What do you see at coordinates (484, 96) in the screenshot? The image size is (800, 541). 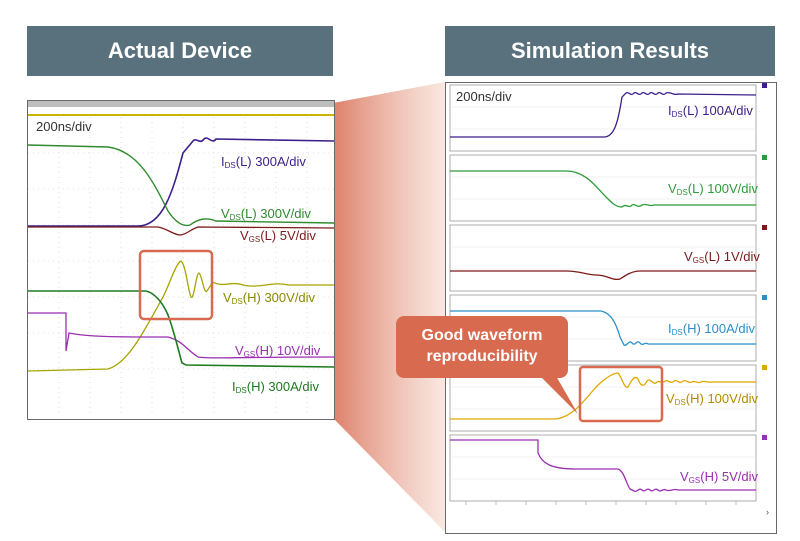 I see `right-timebase-label: 200ns/div` at bounding box center [484, 96].